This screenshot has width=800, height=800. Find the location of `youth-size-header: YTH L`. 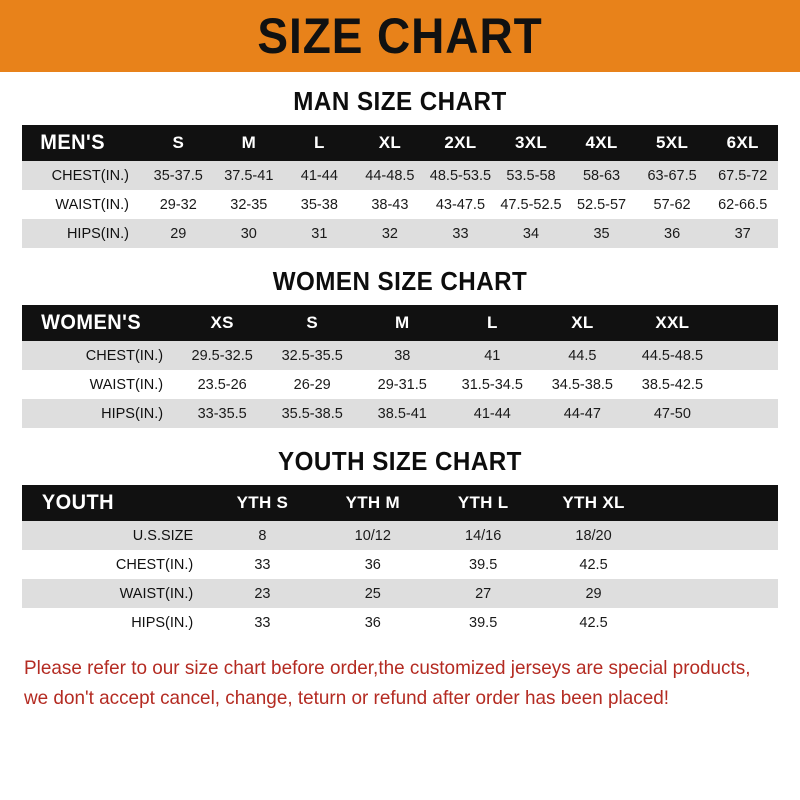

youth-size-header: YTH L is located at coordinates (483, 502).